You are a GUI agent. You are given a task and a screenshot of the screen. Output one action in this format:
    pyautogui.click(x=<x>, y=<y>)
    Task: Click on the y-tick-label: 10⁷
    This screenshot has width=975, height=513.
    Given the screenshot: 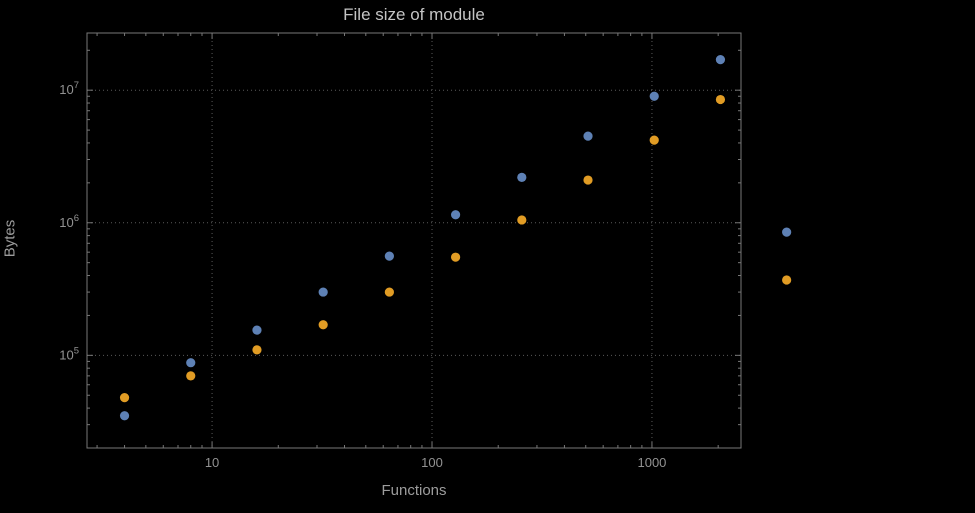 What is the action you would take?
    pyautogui.click(x=69, y=88)
    